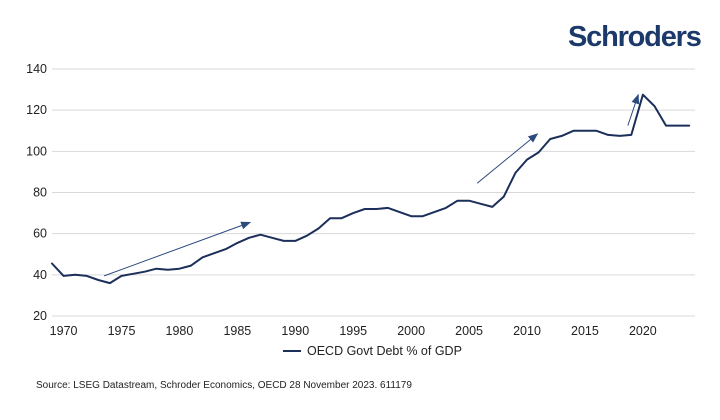 The width and height of the screenshot is (720, 420). What do you see at coordinates (384, 351) in the screenshot?
I see `legend-label: OECD Govt Debt % of GDP` at bounding box center [384, 351].